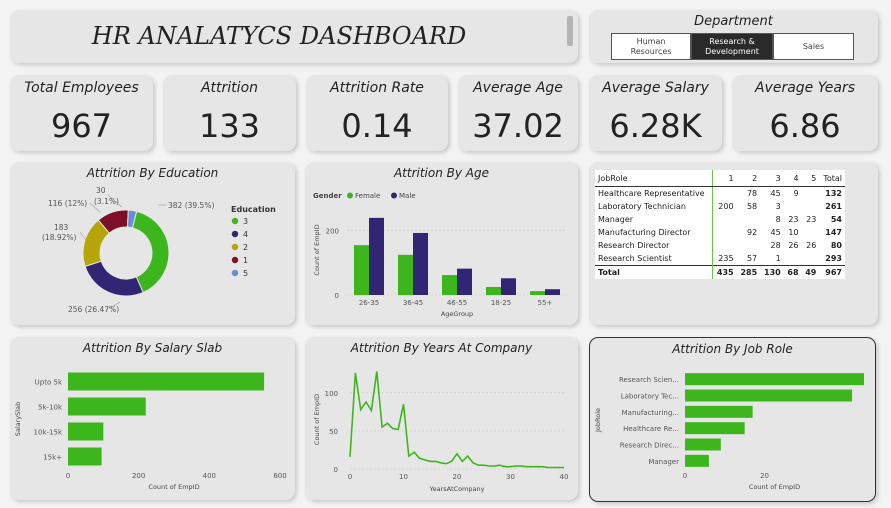 Image resolution: width=891 pixels, height=508 pixels. What do you see at coordinates (752, 232) in the screenshot?
I see `table-cell: 92` at bounding box center [752, 232].